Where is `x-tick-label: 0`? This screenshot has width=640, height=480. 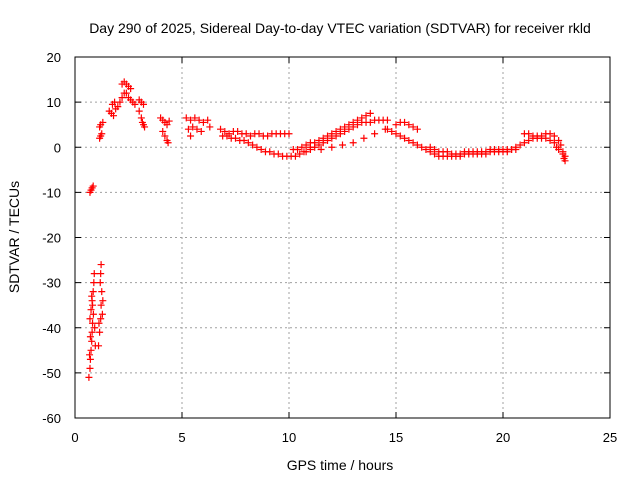
x-tick-label: 0 is located at coordinates (74, 437).